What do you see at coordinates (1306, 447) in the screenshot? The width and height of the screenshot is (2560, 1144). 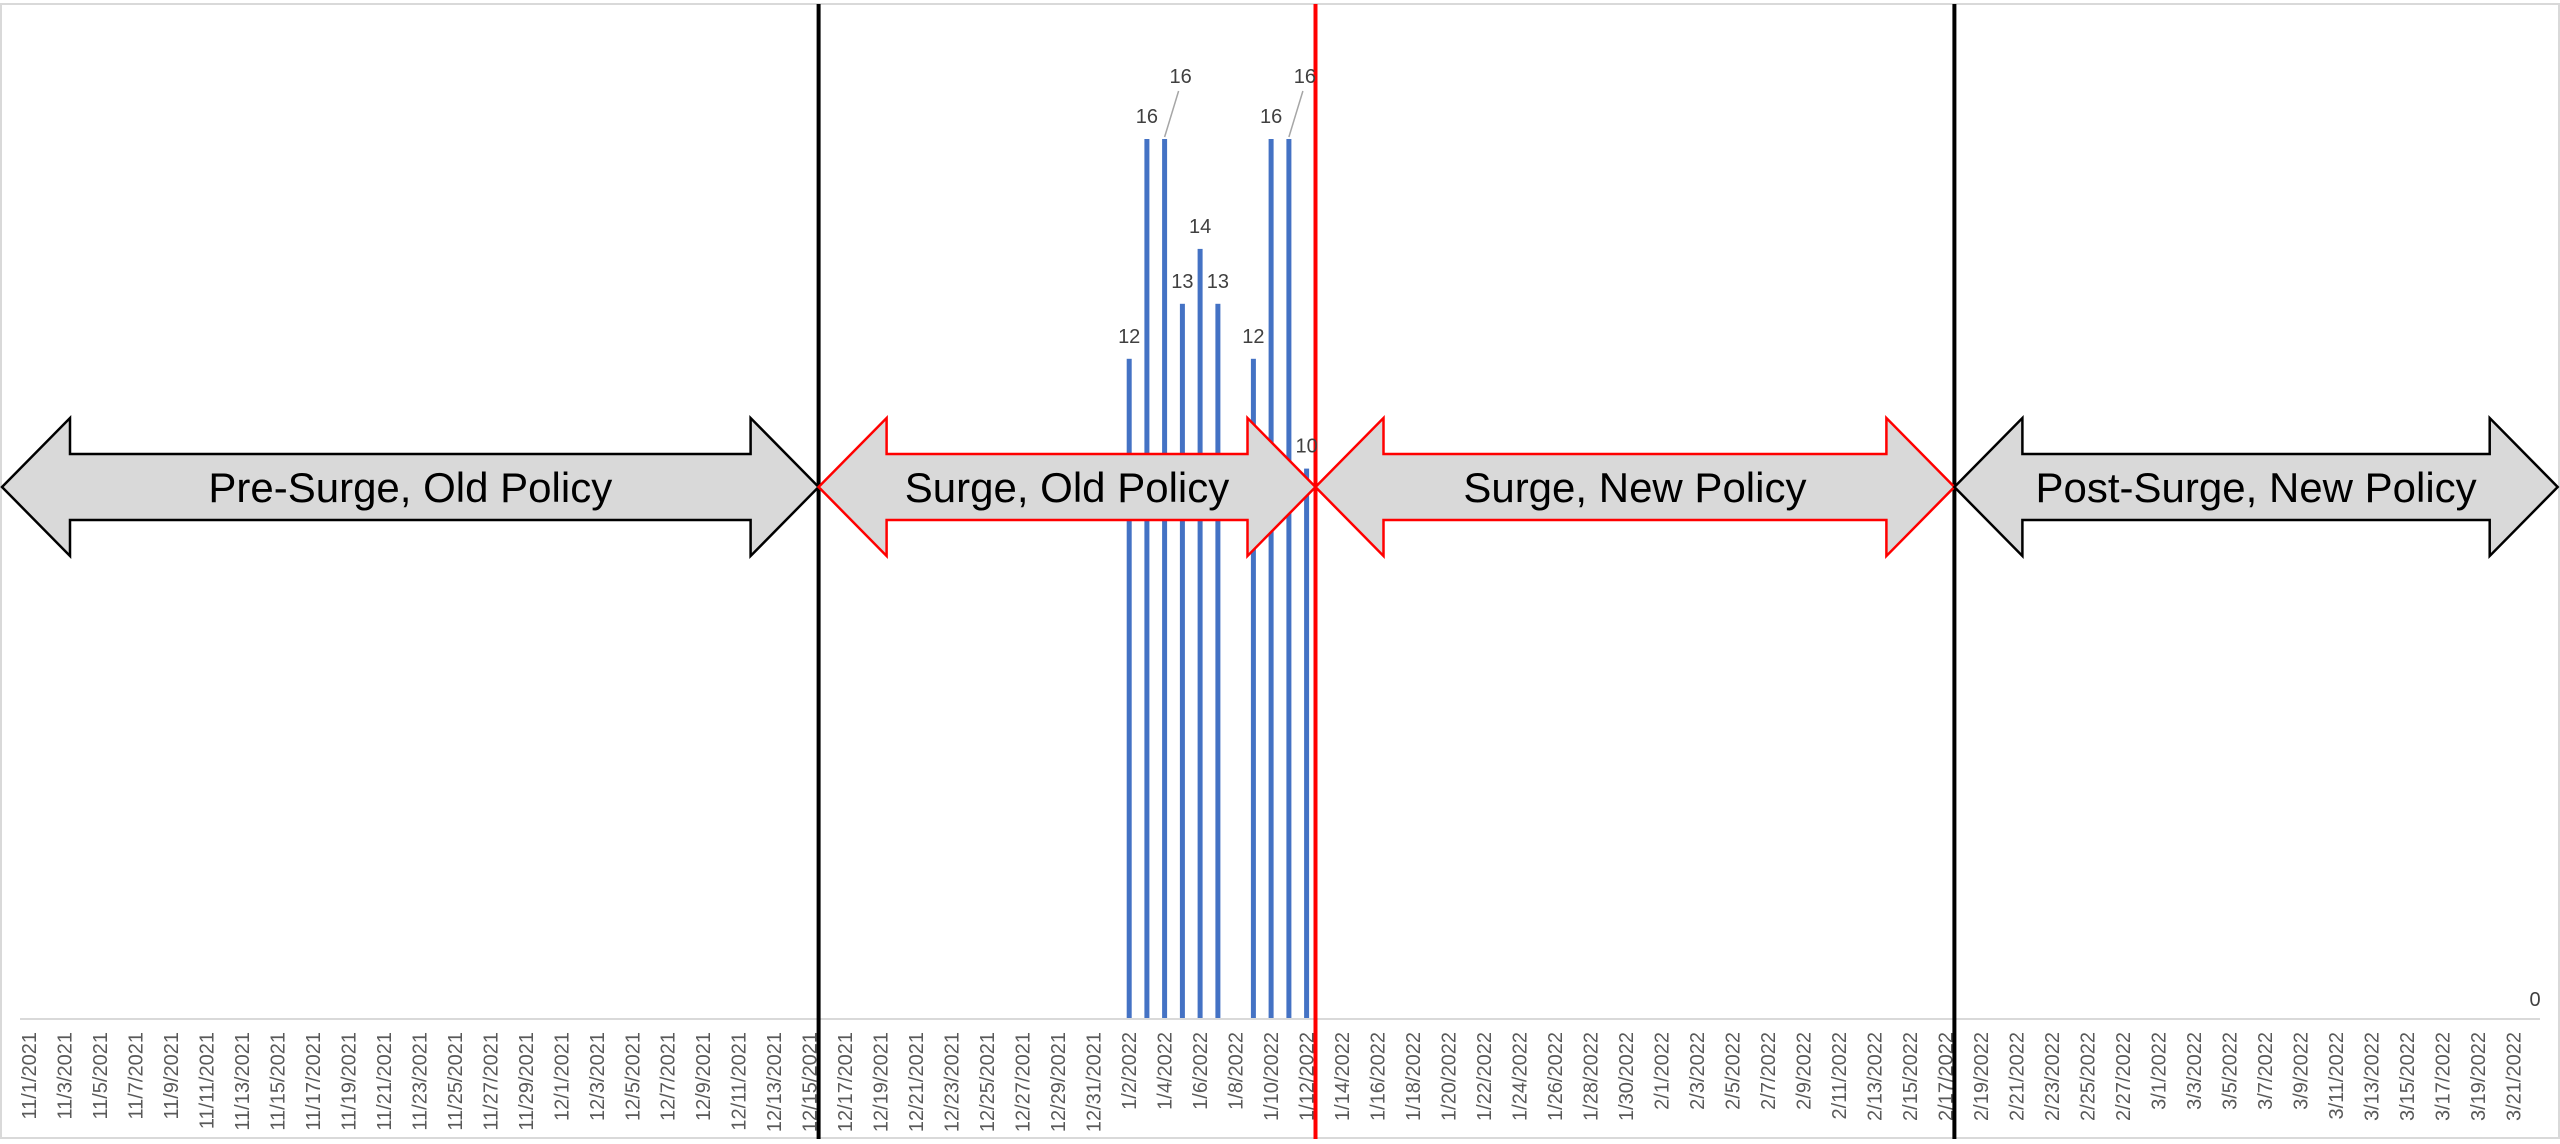 I see `data-label: 10` at bounding box center [1306, 447].